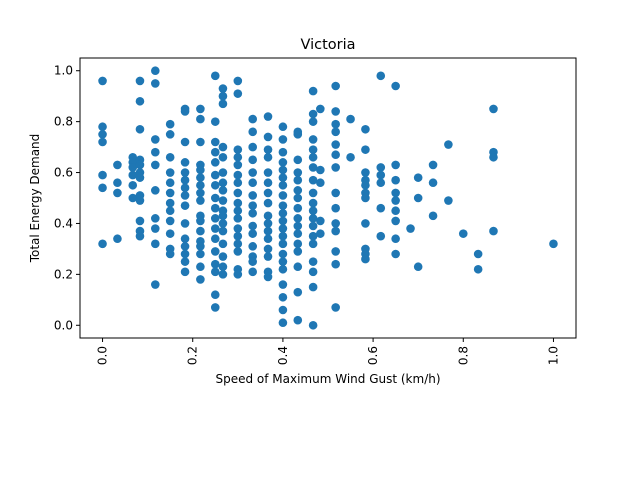  Describe the element at coordinates (327, 379) in the screenshot. I see `x-axis-label: Speed of Maximum Wind Gust (km/h)` at that location.